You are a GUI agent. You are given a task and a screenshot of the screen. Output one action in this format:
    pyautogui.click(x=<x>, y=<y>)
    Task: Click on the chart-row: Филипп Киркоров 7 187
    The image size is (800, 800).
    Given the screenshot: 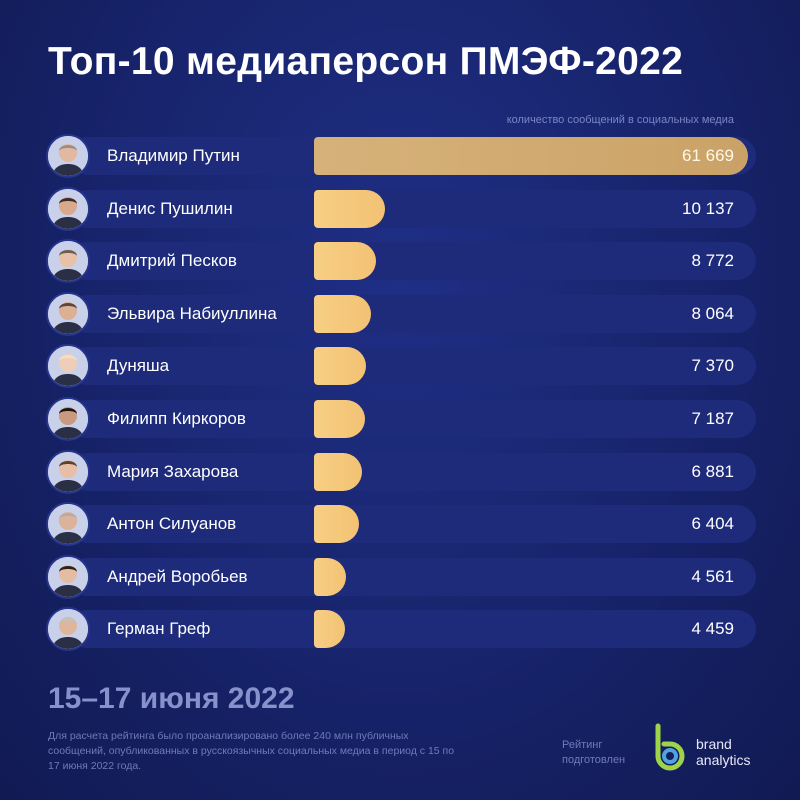 What is the action you would take?
    pyautogui.click(x=401, y=419)
    